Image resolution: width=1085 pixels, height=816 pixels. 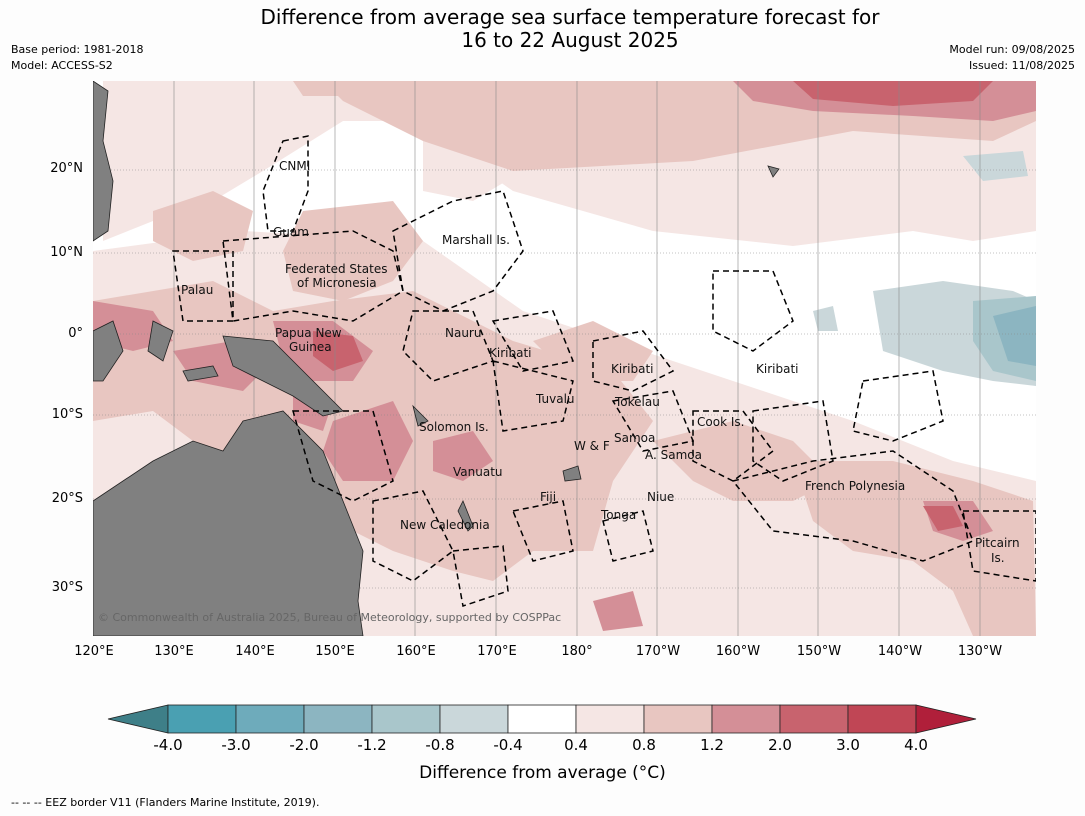 What do you see at coordinates (236, 745) in the screenshot?
I see `colorbar-tick-label: -3.0` at bounding box center [236, 745].